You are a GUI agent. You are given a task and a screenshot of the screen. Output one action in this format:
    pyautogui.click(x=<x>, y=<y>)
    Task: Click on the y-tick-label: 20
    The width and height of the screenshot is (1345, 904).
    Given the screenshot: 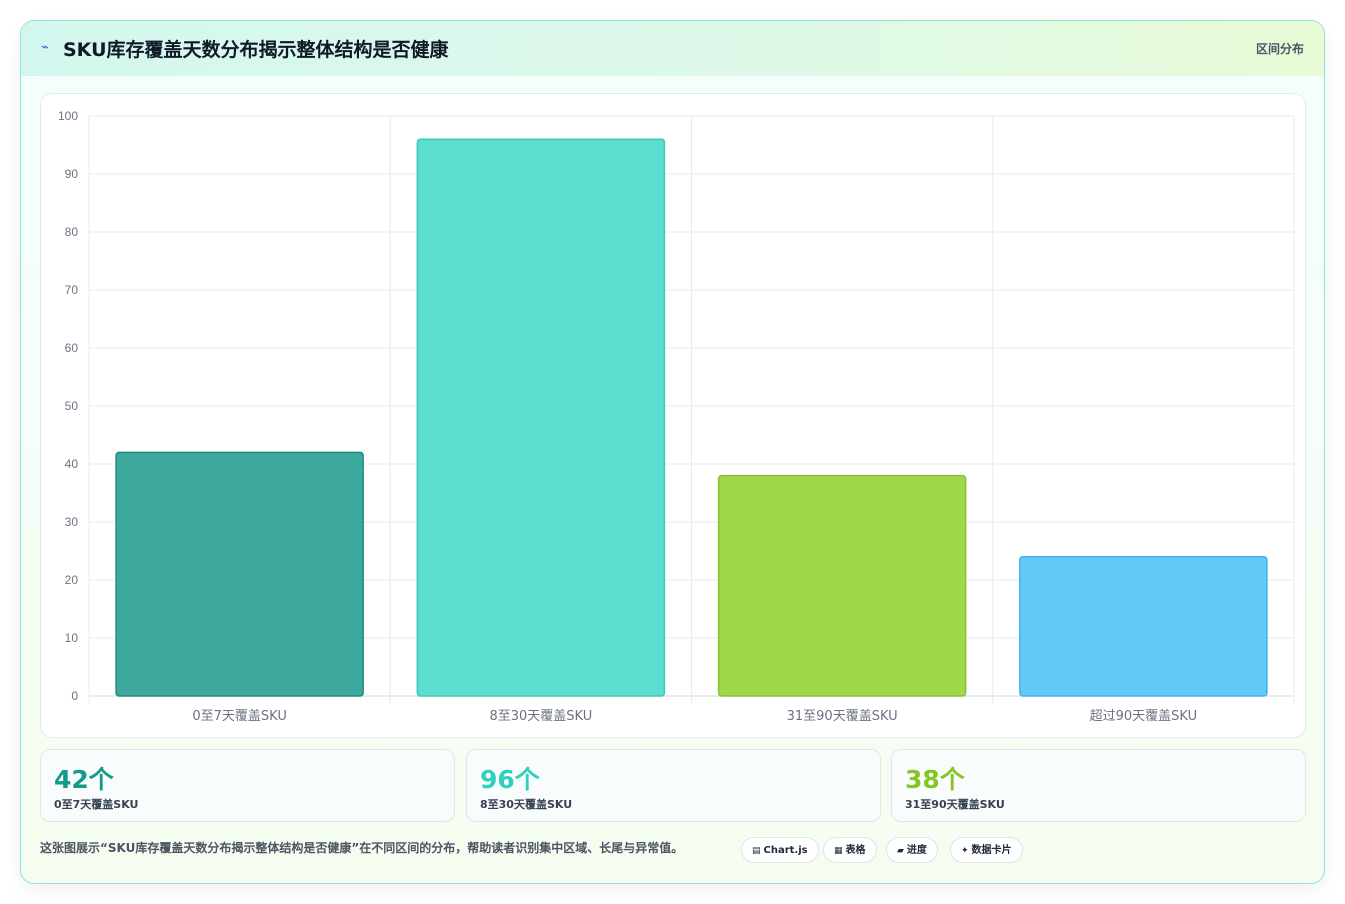 What is the action you would take?
    pyautogui.click(x=72, y=580)
    